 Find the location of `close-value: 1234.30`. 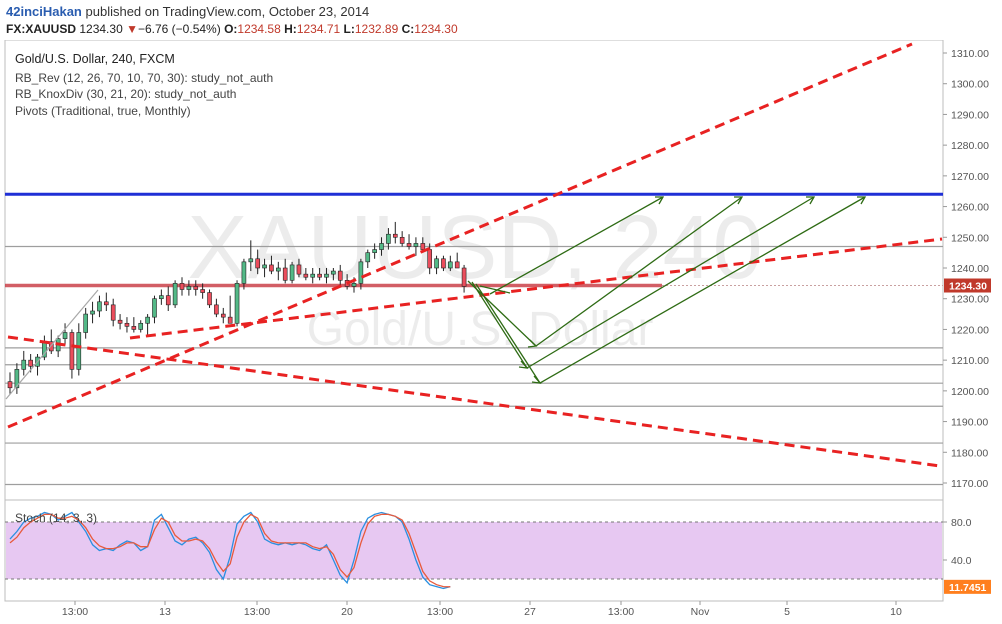

close-value: 1234.30 is located at coordinates (436, 29).